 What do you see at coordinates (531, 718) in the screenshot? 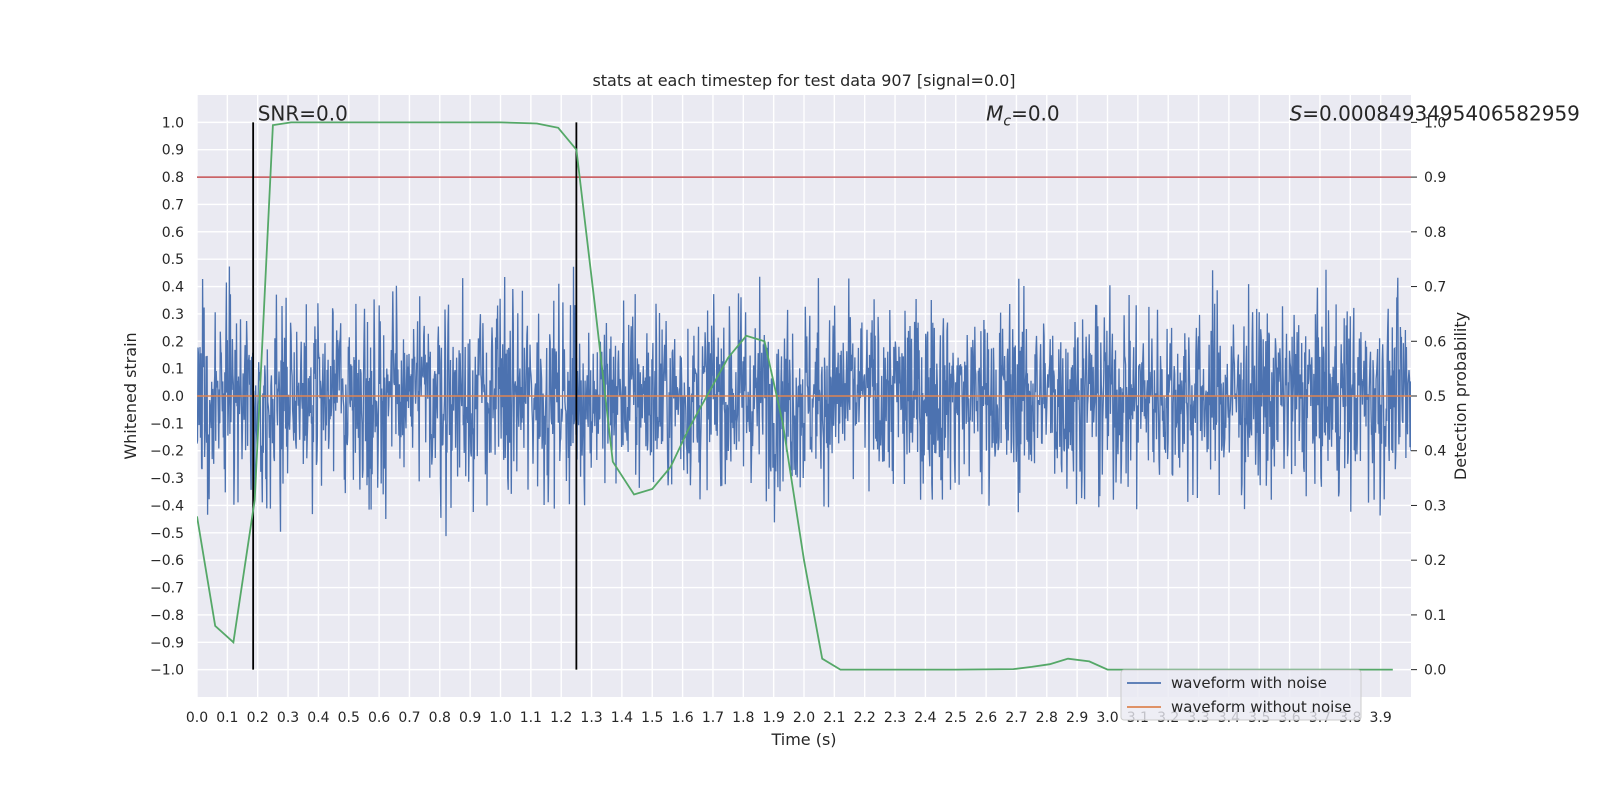
I see `x-tick-label: 1.1` at bounding box center [531, 718].